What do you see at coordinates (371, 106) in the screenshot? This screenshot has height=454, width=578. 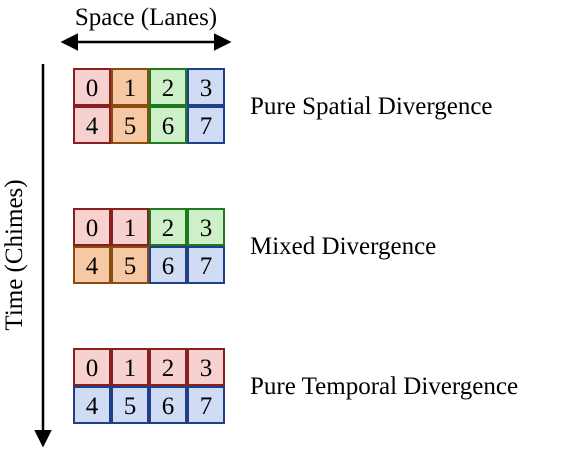 I see `divergence-label: Pure Spatial Divergence` at bounding box center [371, 106].